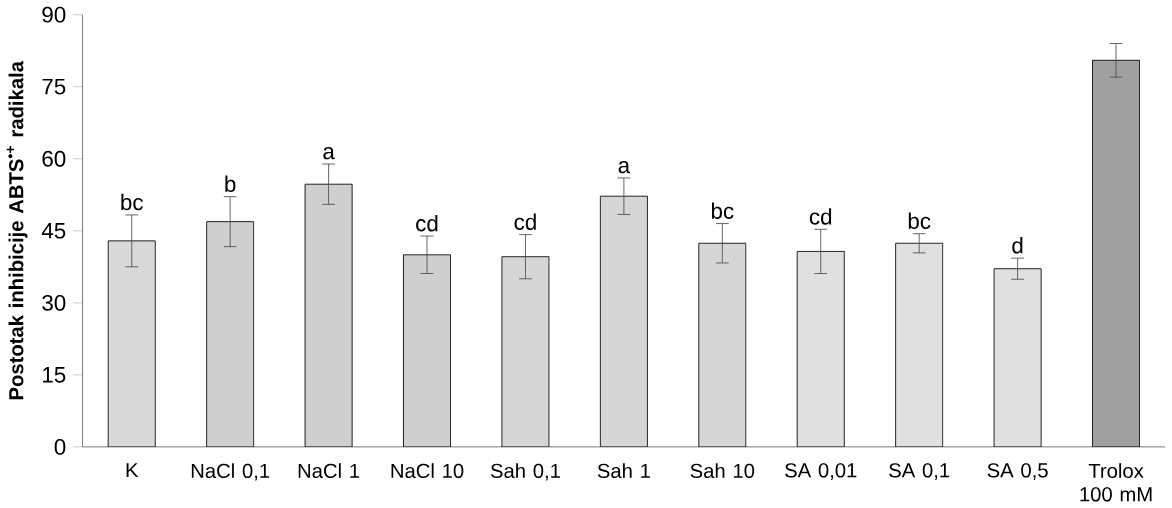 The image size is (1172, 508). I want to click on y-tick-label: 75, so click(54, 86).